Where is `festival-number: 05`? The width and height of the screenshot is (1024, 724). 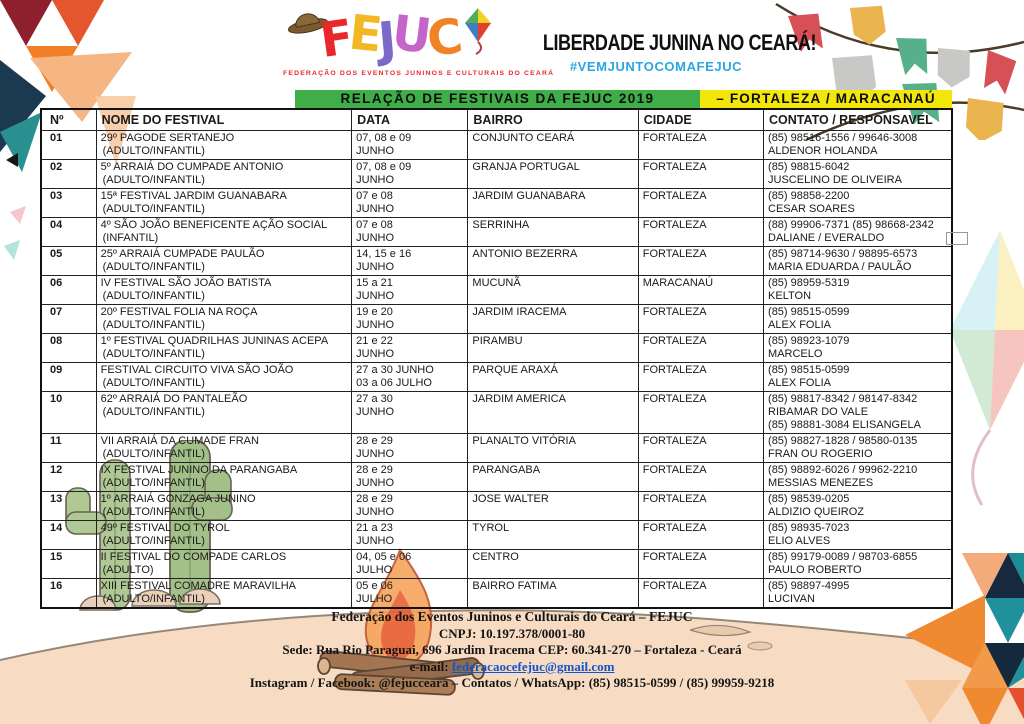
festival-number: 05 is located at coordinates (68, 261).